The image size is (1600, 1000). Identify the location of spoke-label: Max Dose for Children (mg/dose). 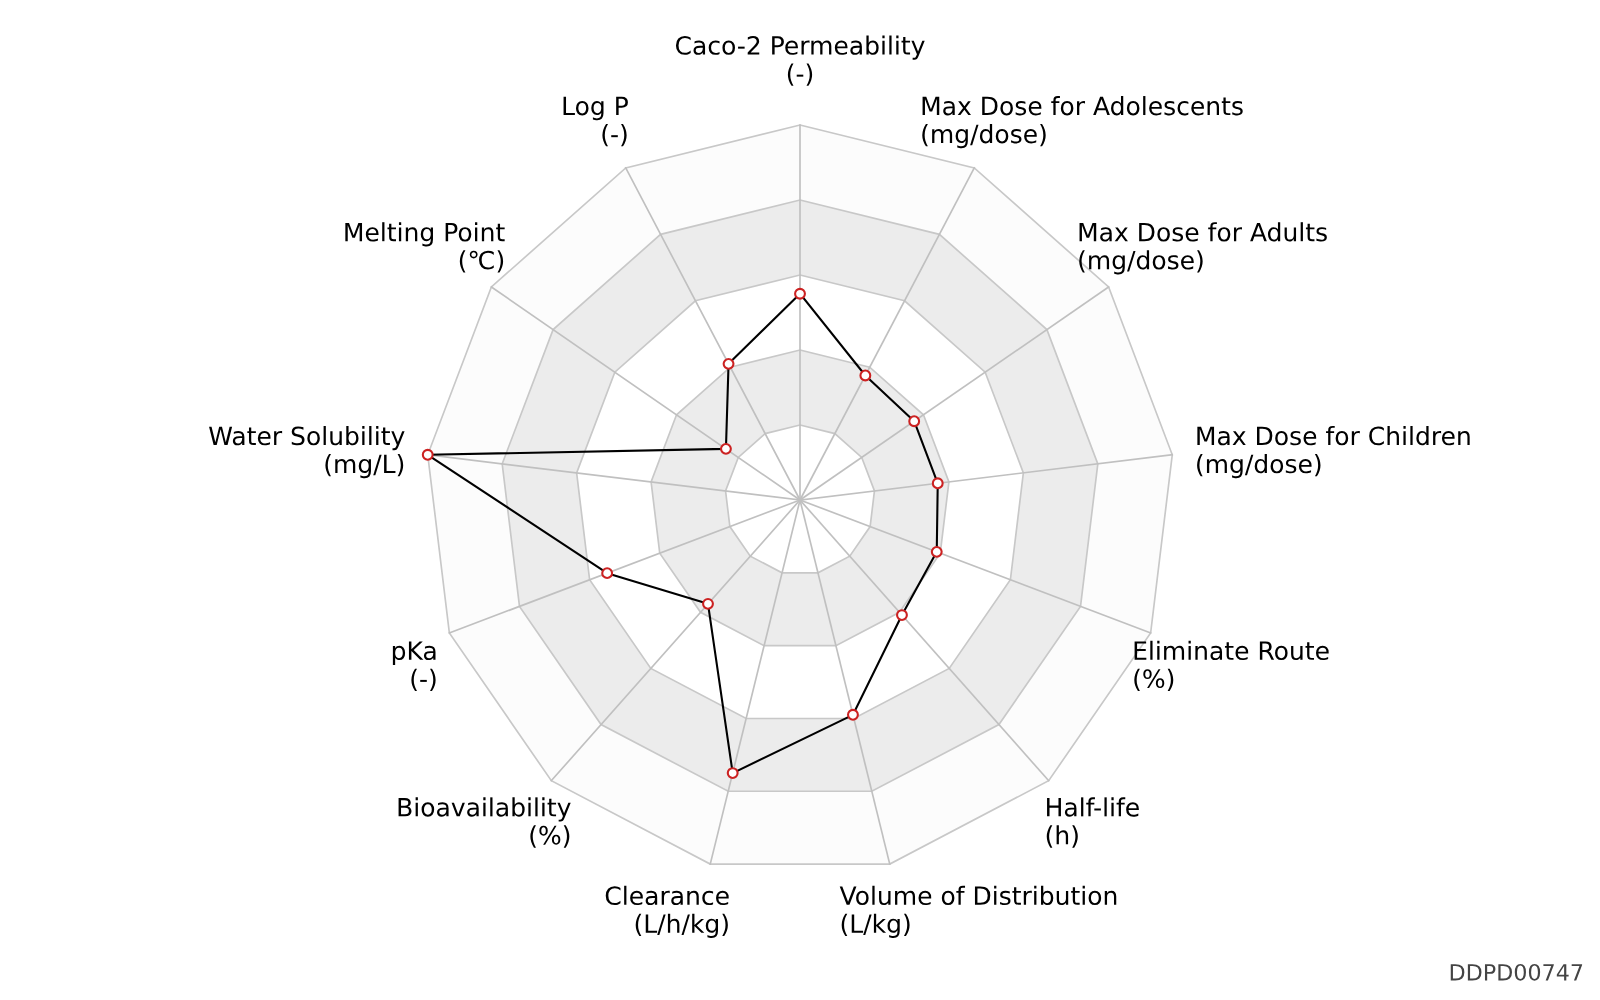
(1333, 452).